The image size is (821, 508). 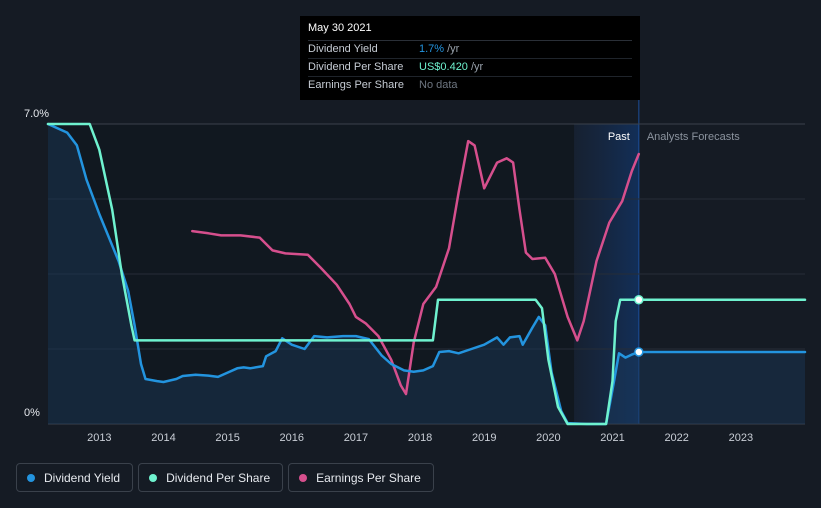 I want to click on tooltip-value: 1.7%, so click(x=432, y=49).